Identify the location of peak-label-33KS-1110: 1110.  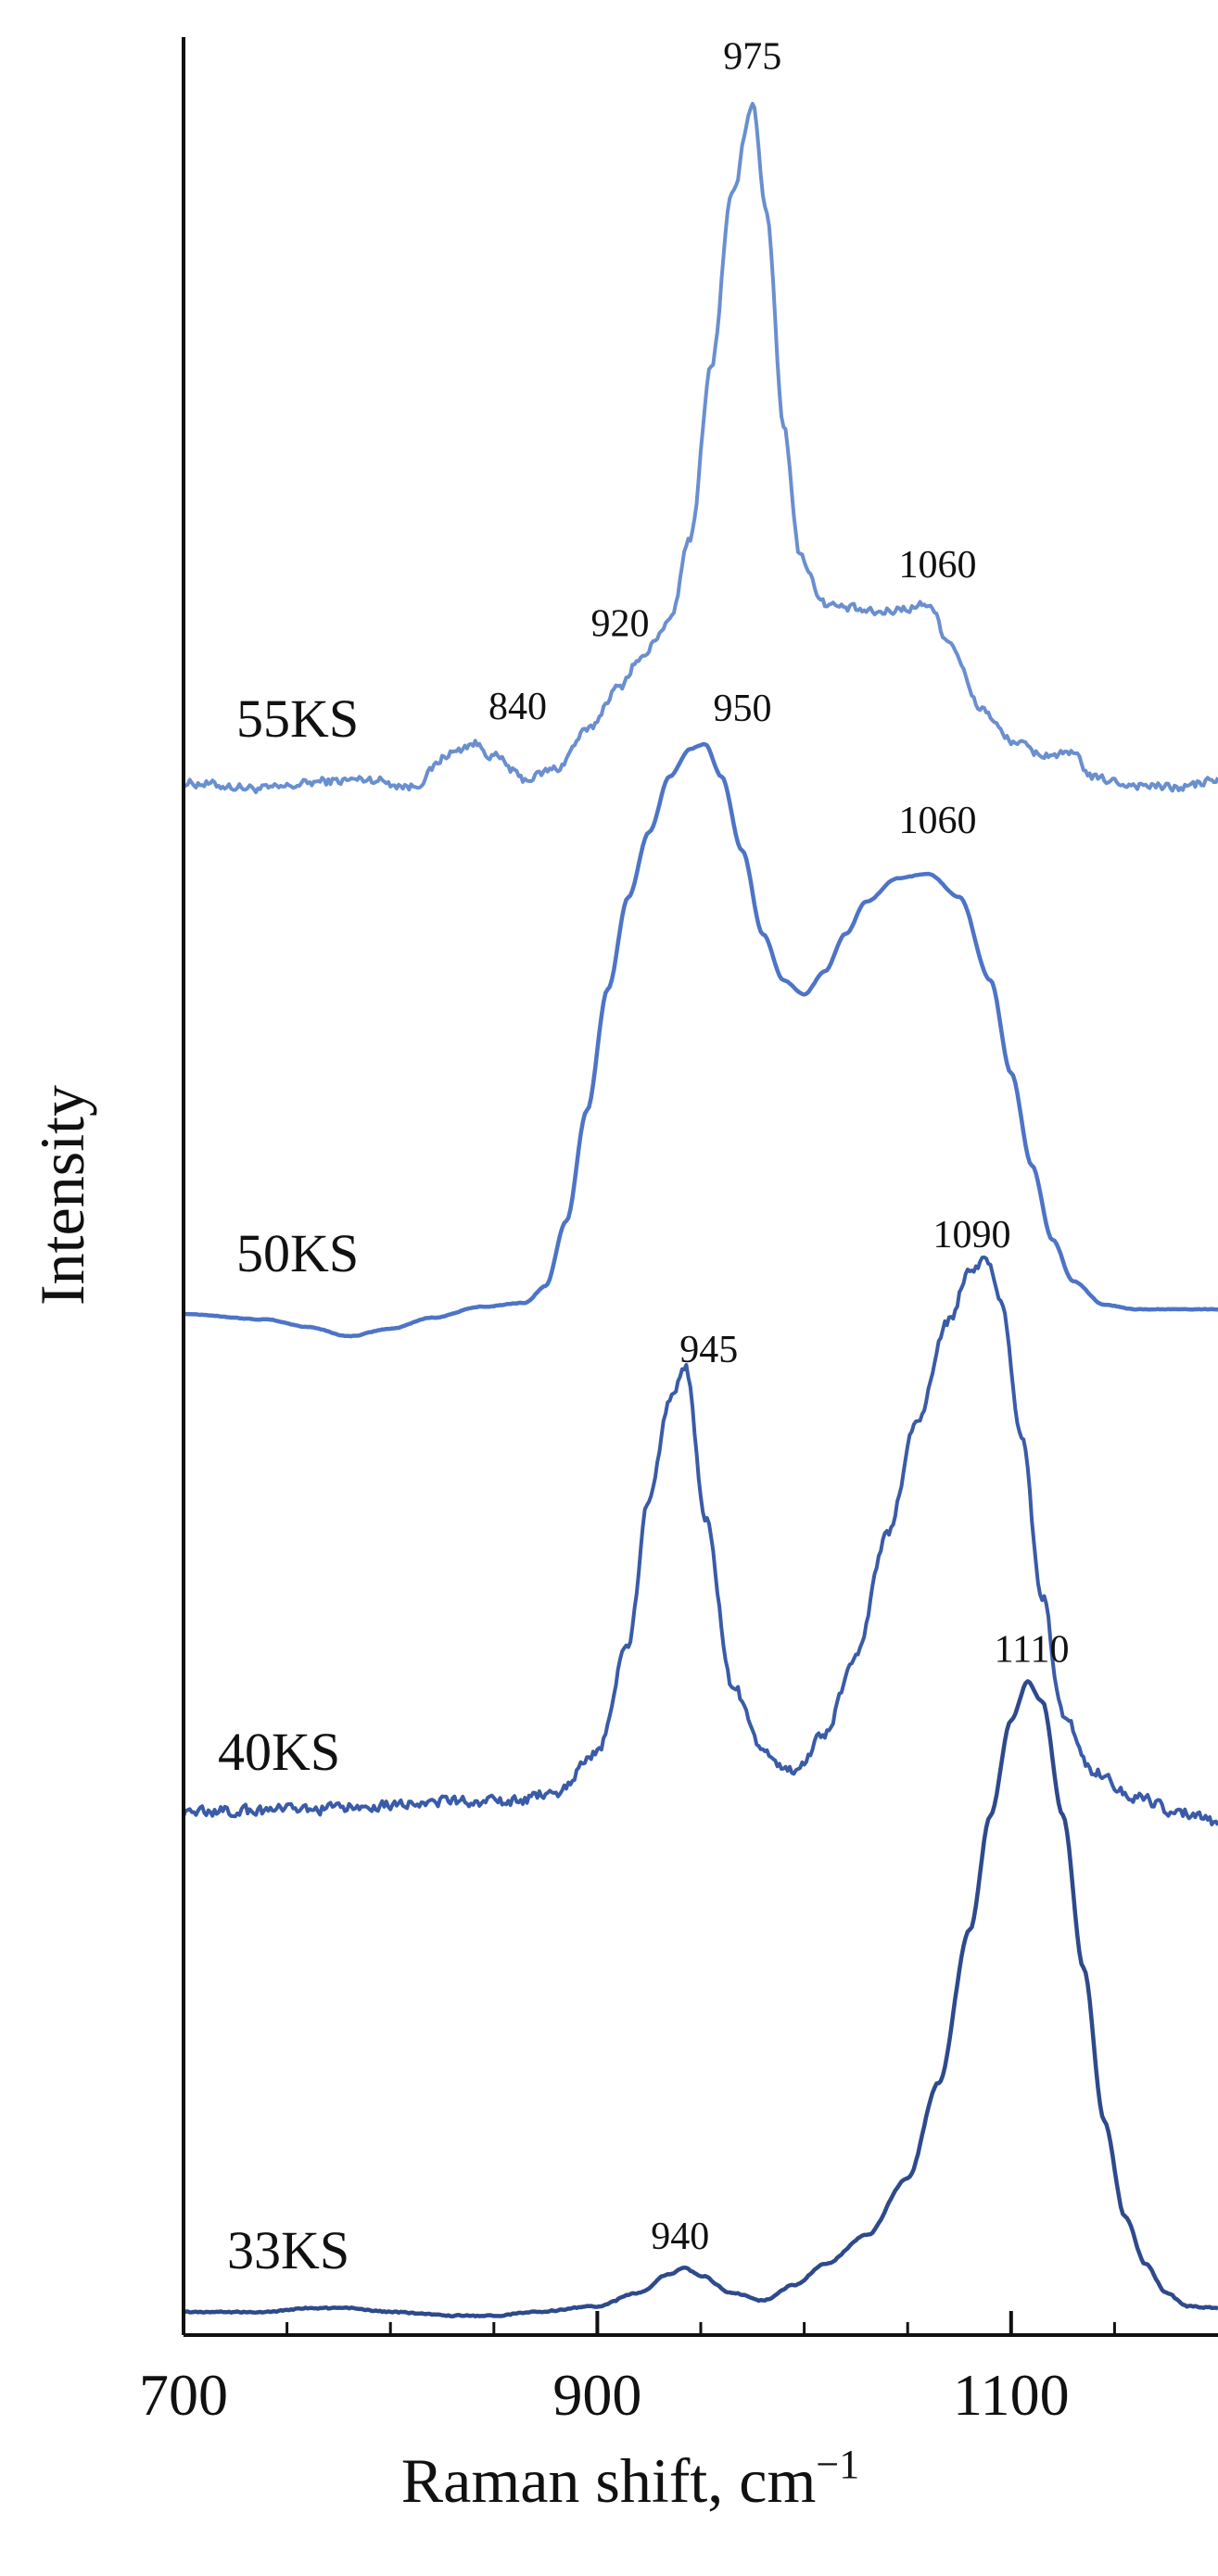
(1032, 1649).